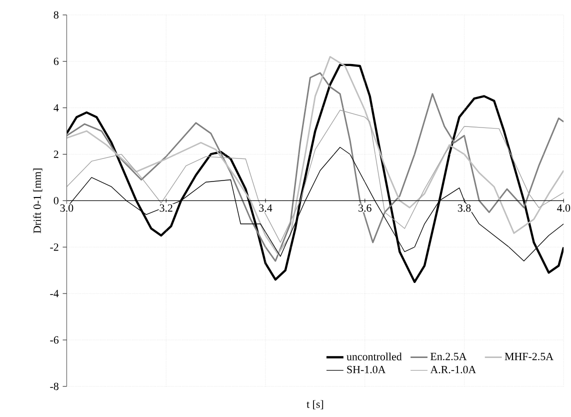  I want to click on y-tick-label: -6, so click(54, 340).